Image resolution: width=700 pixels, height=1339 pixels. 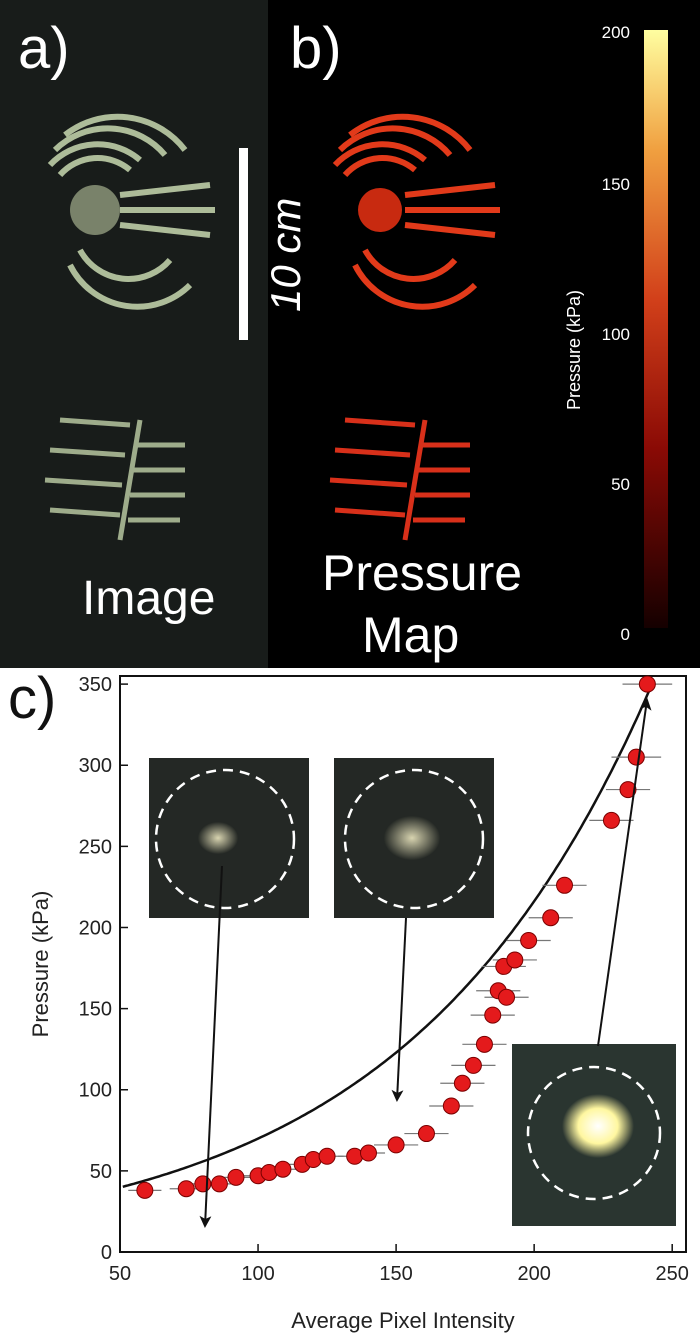 I want to click on arrow-to-low-point, so click(x=211, y=1046).